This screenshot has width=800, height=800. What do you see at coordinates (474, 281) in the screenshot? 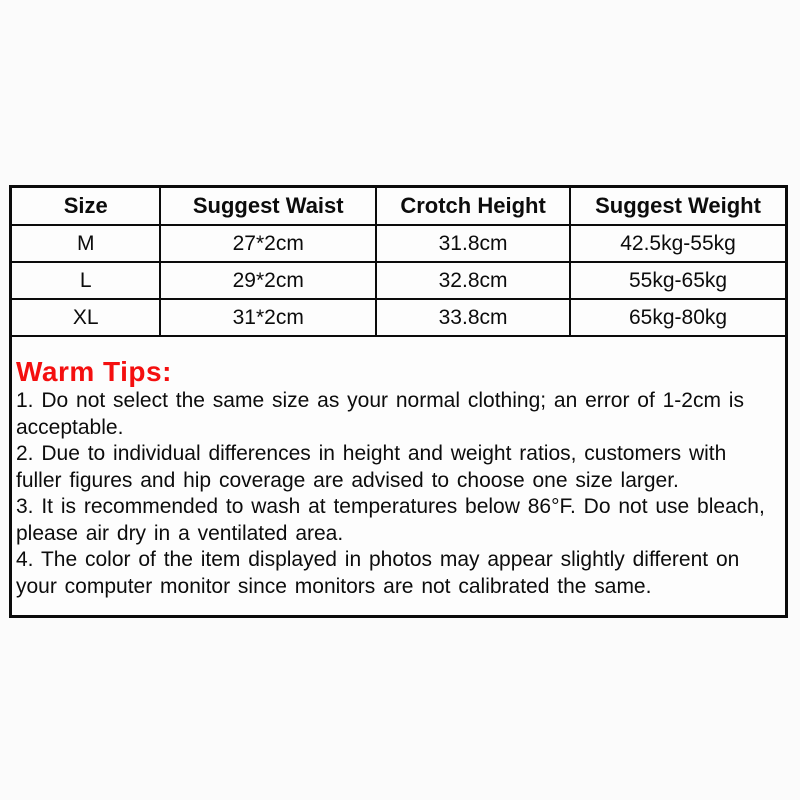
I see `cell-crotch-height: 32.8cm` at bounding box center [474, 281].